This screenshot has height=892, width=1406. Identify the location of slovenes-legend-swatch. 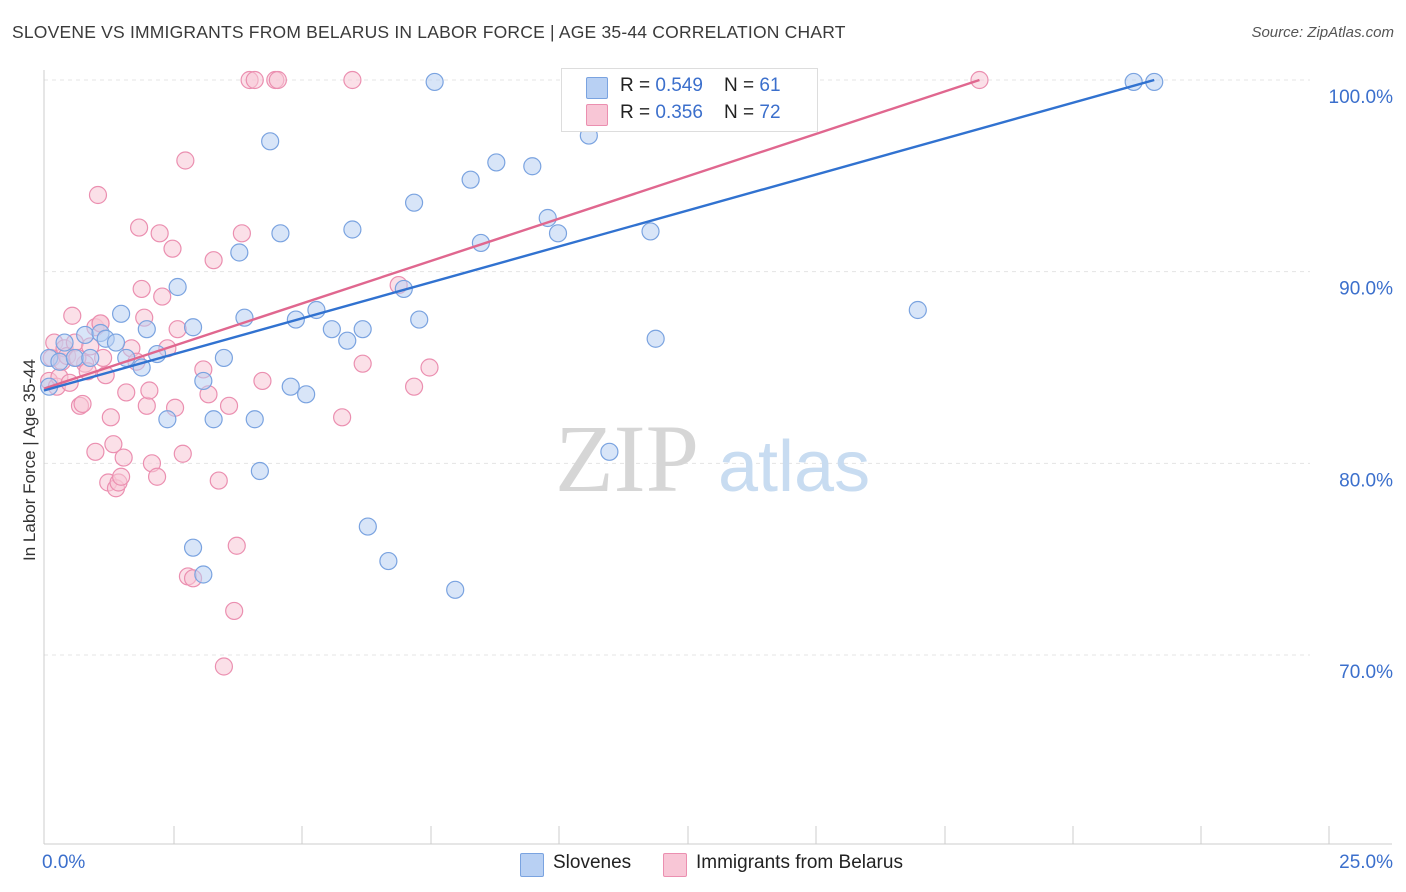
(532, 865).